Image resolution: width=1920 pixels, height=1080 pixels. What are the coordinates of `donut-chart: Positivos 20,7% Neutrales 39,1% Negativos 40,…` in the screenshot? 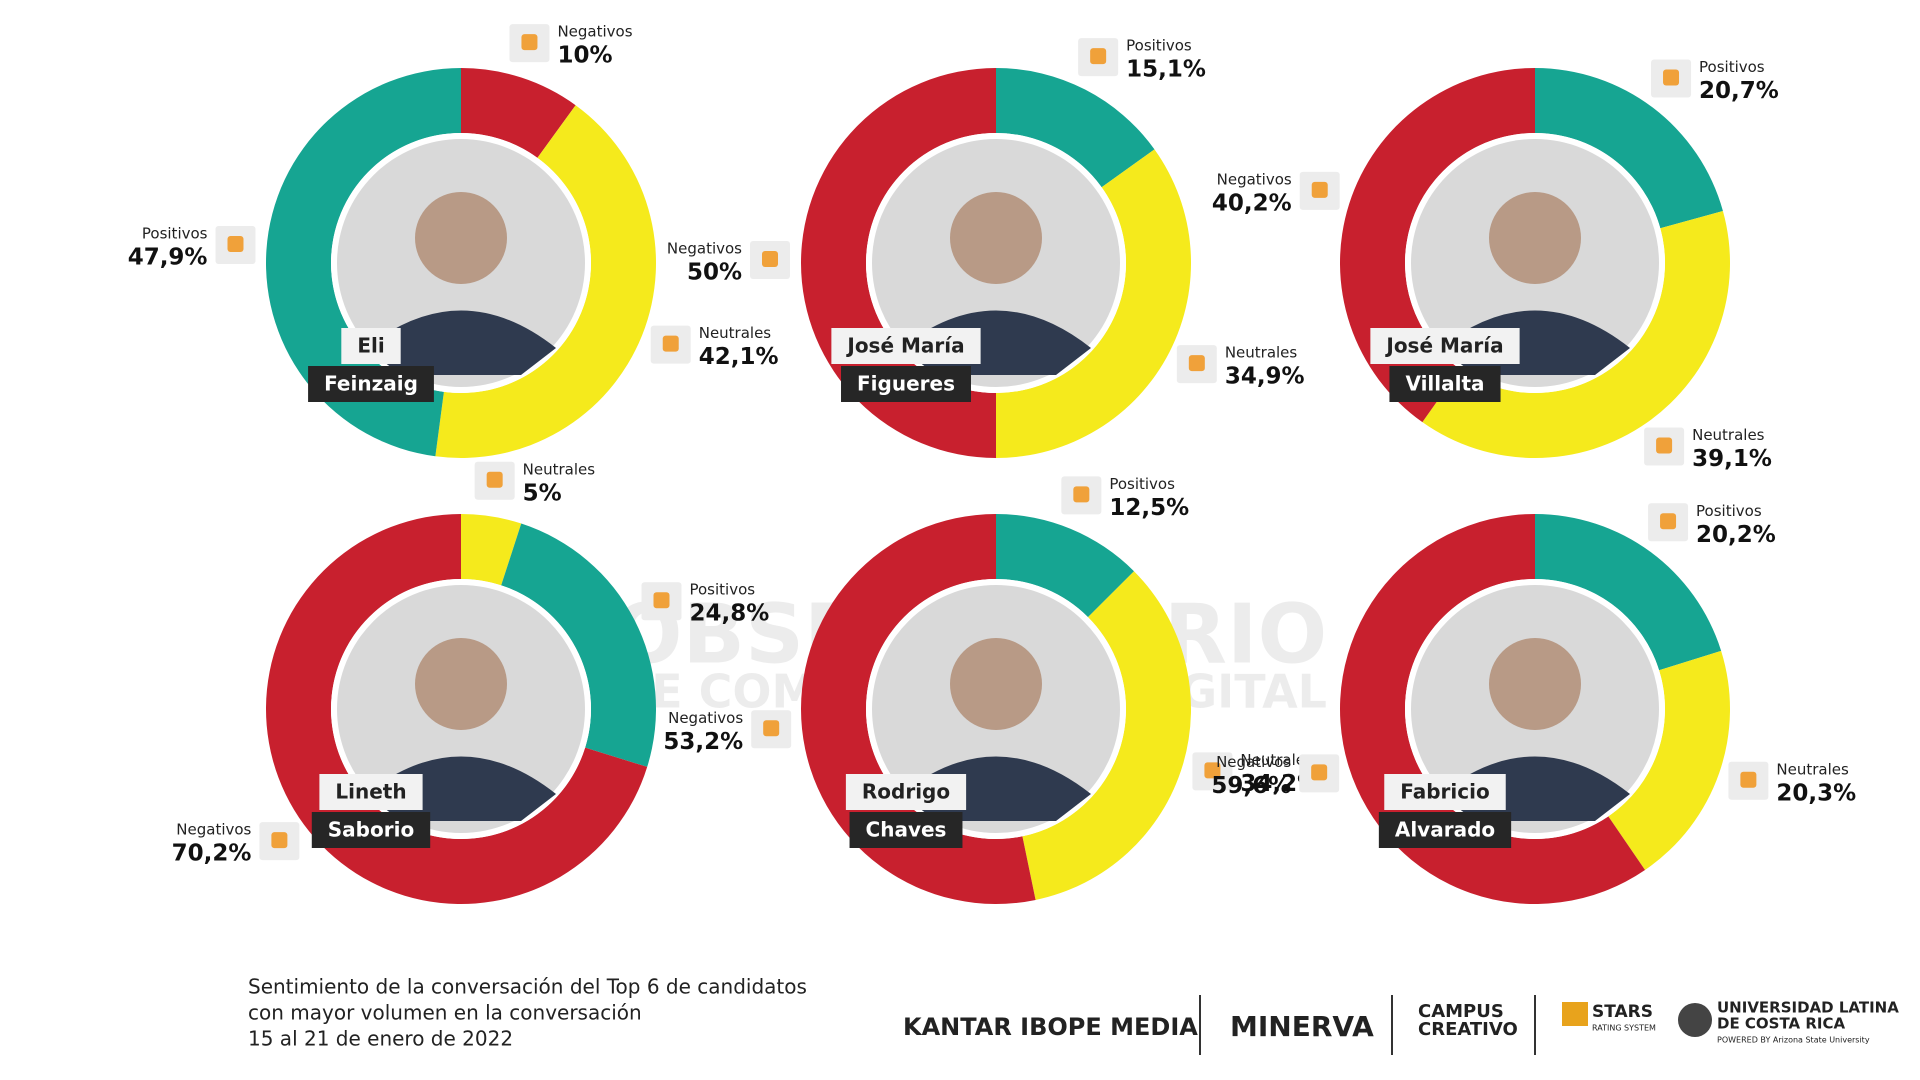 It's located at (1495, 265).